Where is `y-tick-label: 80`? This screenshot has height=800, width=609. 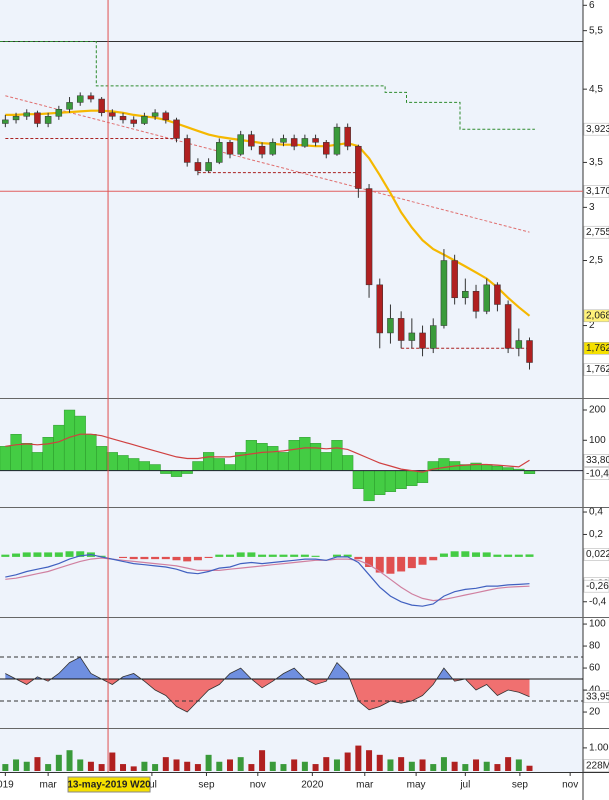
y-tick-label: 80 is located at coordinates (595, 646).